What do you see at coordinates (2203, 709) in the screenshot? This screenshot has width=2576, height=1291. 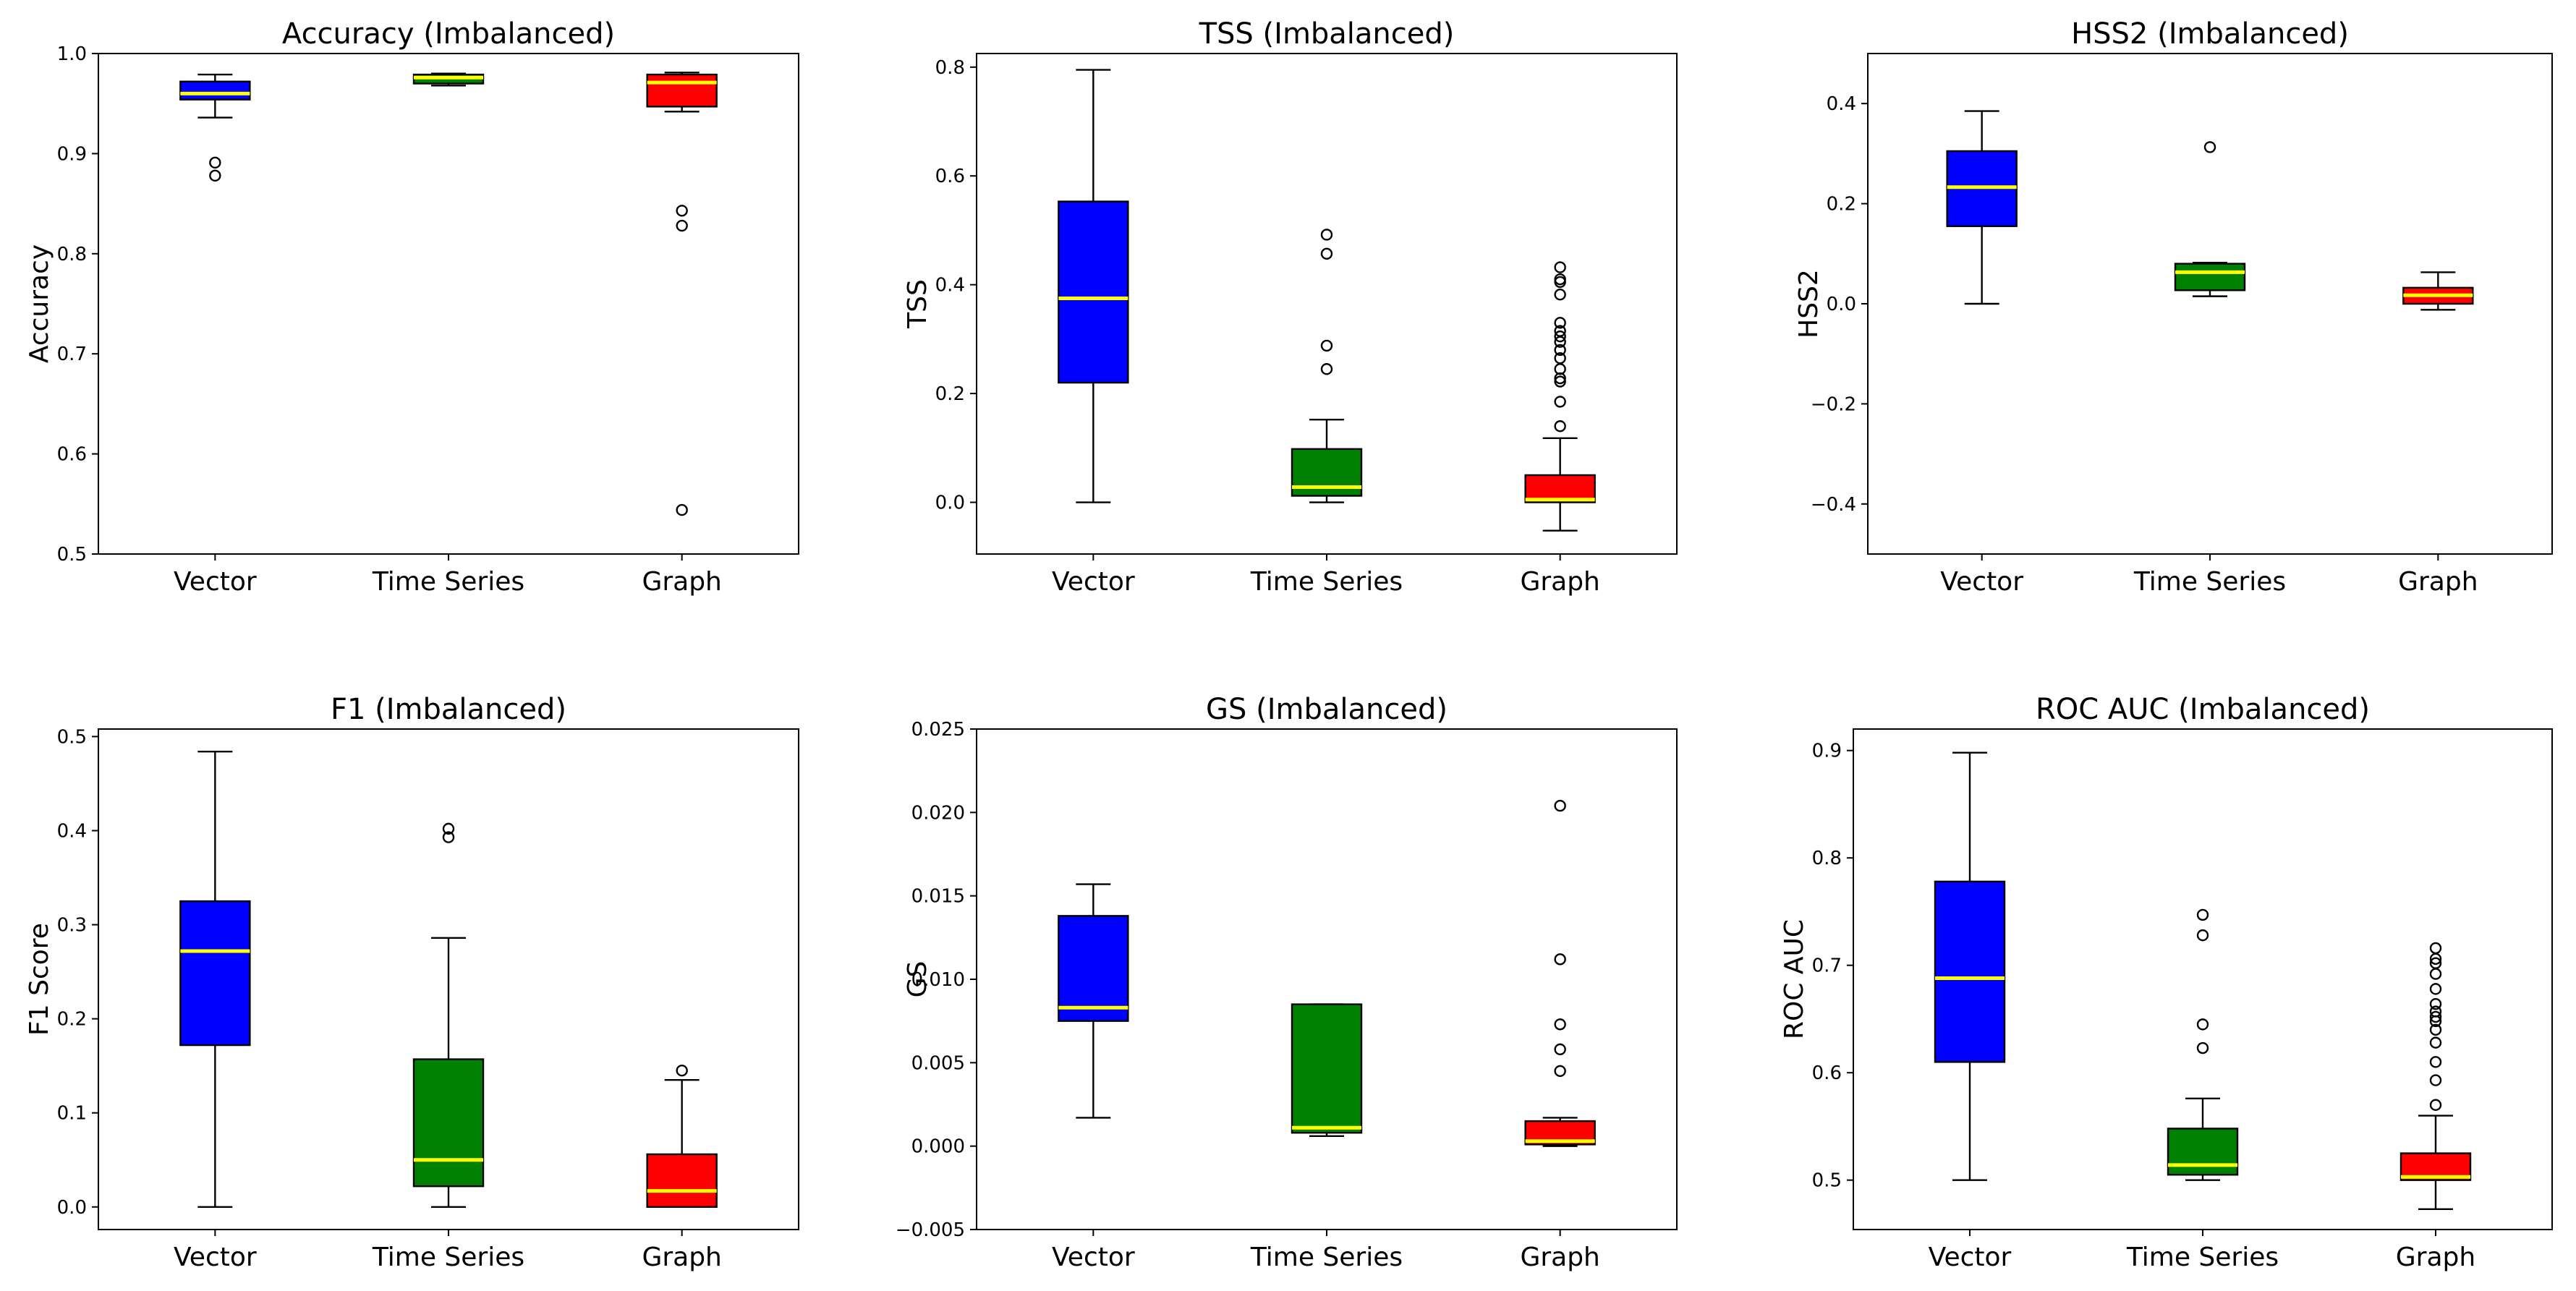 I see `plot-title: ROC AUC (Imbalanced)` at bounding box center [2203, 709].